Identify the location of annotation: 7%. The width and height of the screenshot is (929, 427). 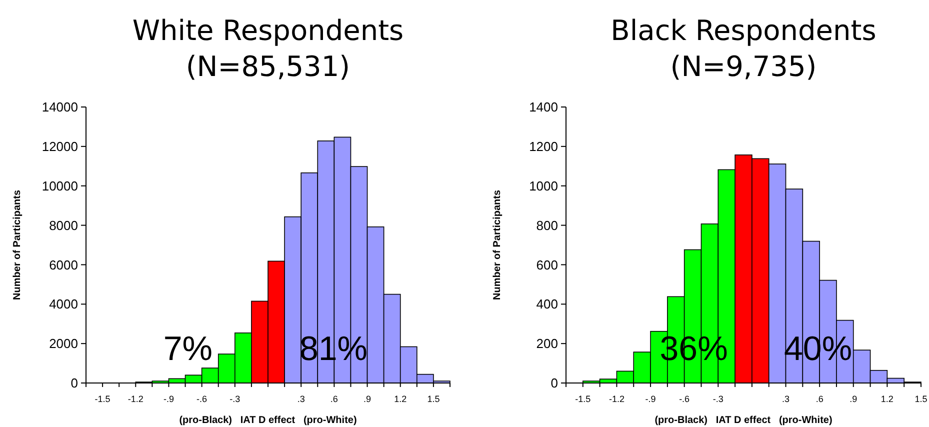
(187, 349).